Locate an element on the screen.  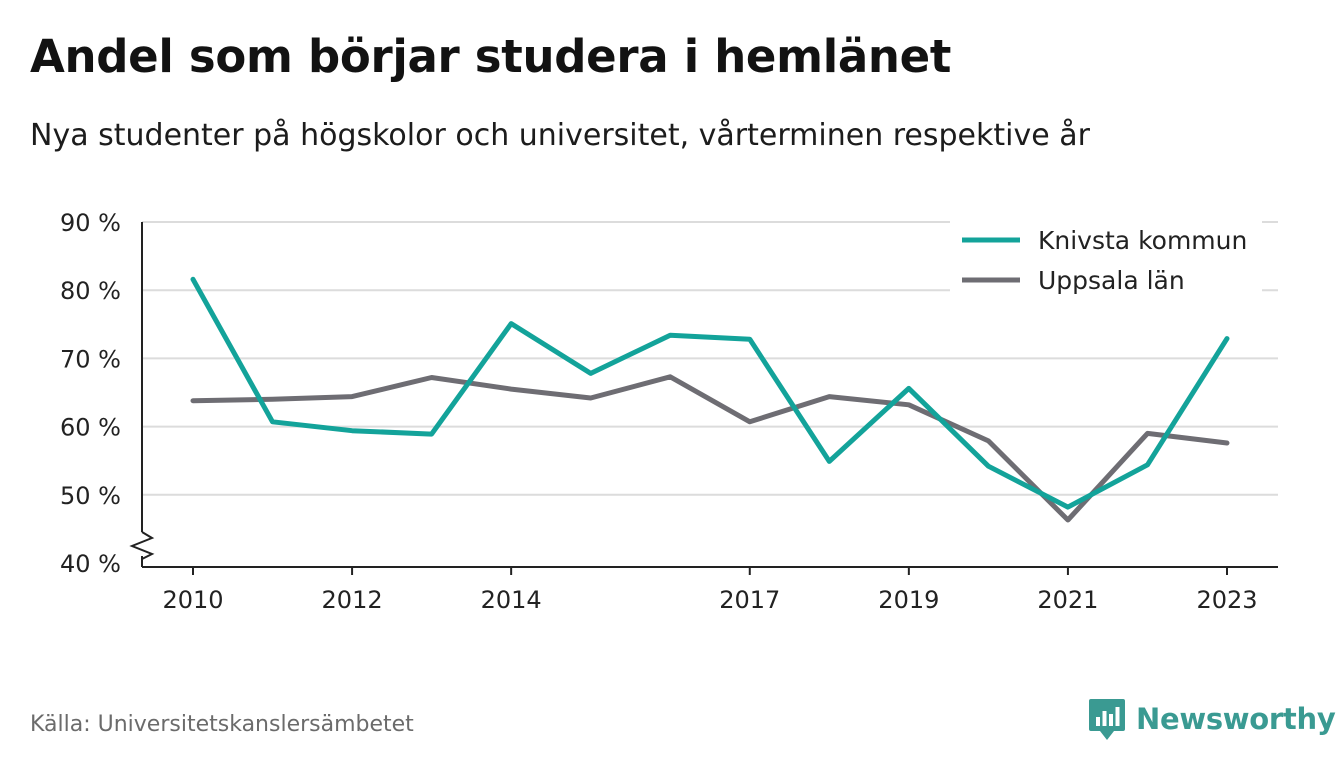
source-note: Källa: Universitetskanslersämbetet is located at coordinates (222, 724).